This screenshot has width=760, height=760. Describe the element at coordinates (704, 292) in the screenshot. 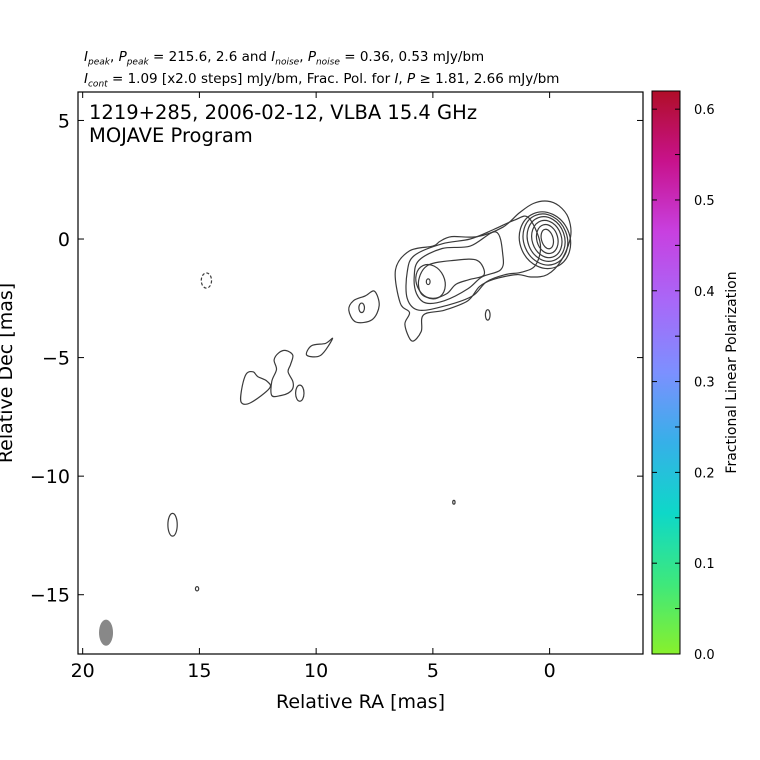

I see `colorbar-tick-label: 0.4` at that location.